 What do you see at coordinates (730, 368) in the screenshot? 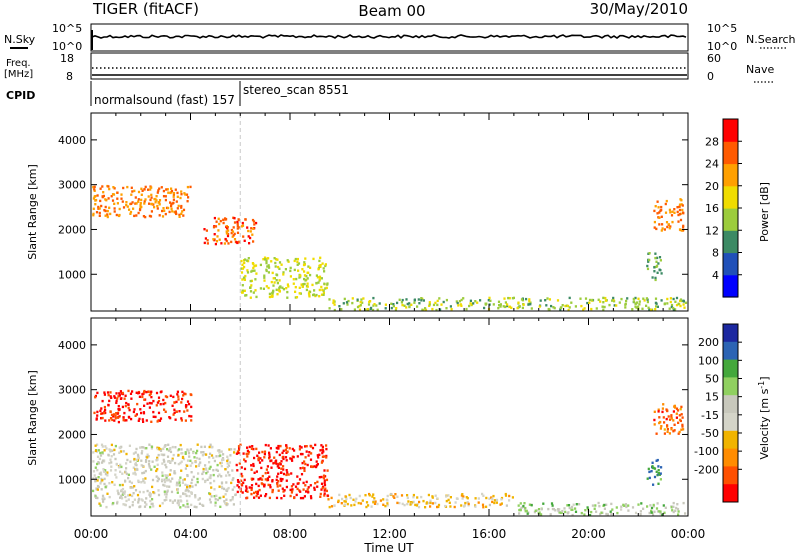
I see `velocity-colorbar-swatch` at bounding box center [730, 368].